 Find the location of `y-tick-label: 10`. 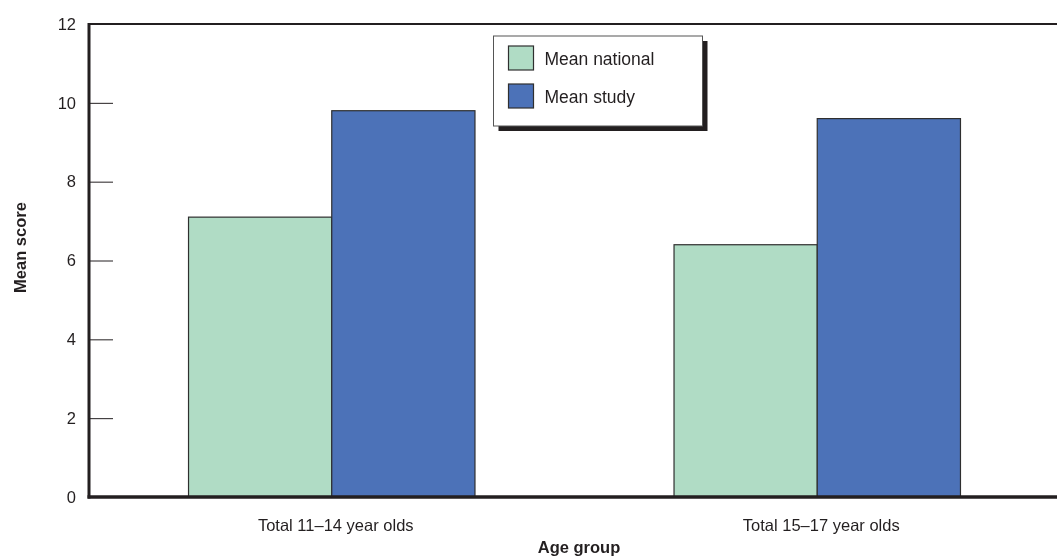

y-tick-label: 10 is located at coordinates (66, 102).